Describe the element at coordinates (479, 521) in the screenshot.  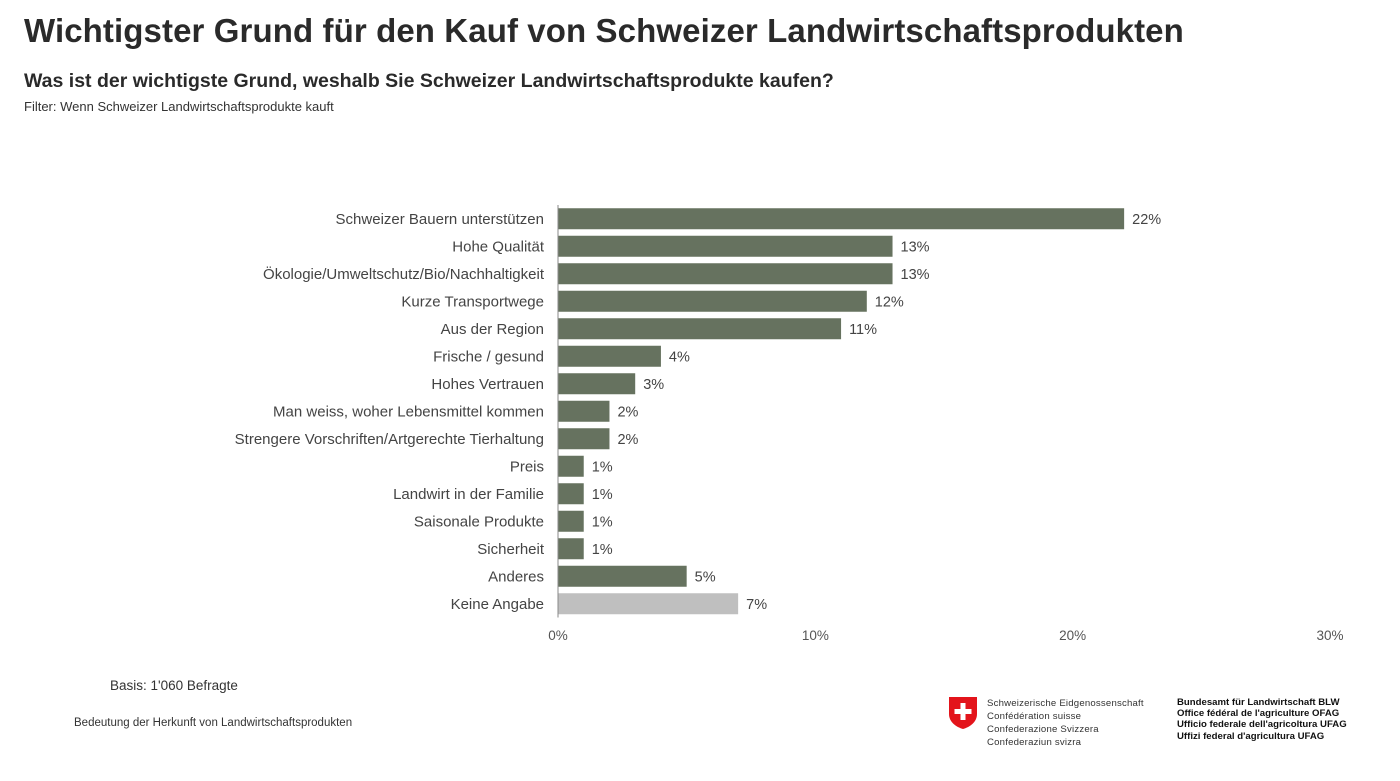
I see `category-label: Saisonale Produkte` at that location.